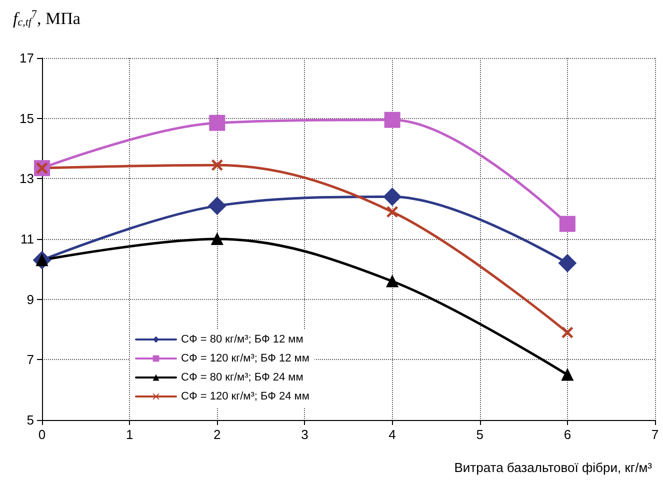  What do you see at coordinates (30, 420) in the screenshot?
I see `y-tick-label: 5` at bounding box center [30, 420].